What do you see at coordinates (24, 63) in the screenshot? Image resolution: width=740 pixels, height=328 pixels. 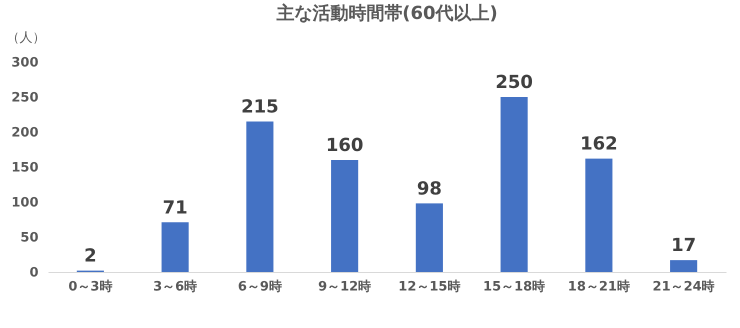 I see `y-tick-label: 300` at bounding box center [24, 63].